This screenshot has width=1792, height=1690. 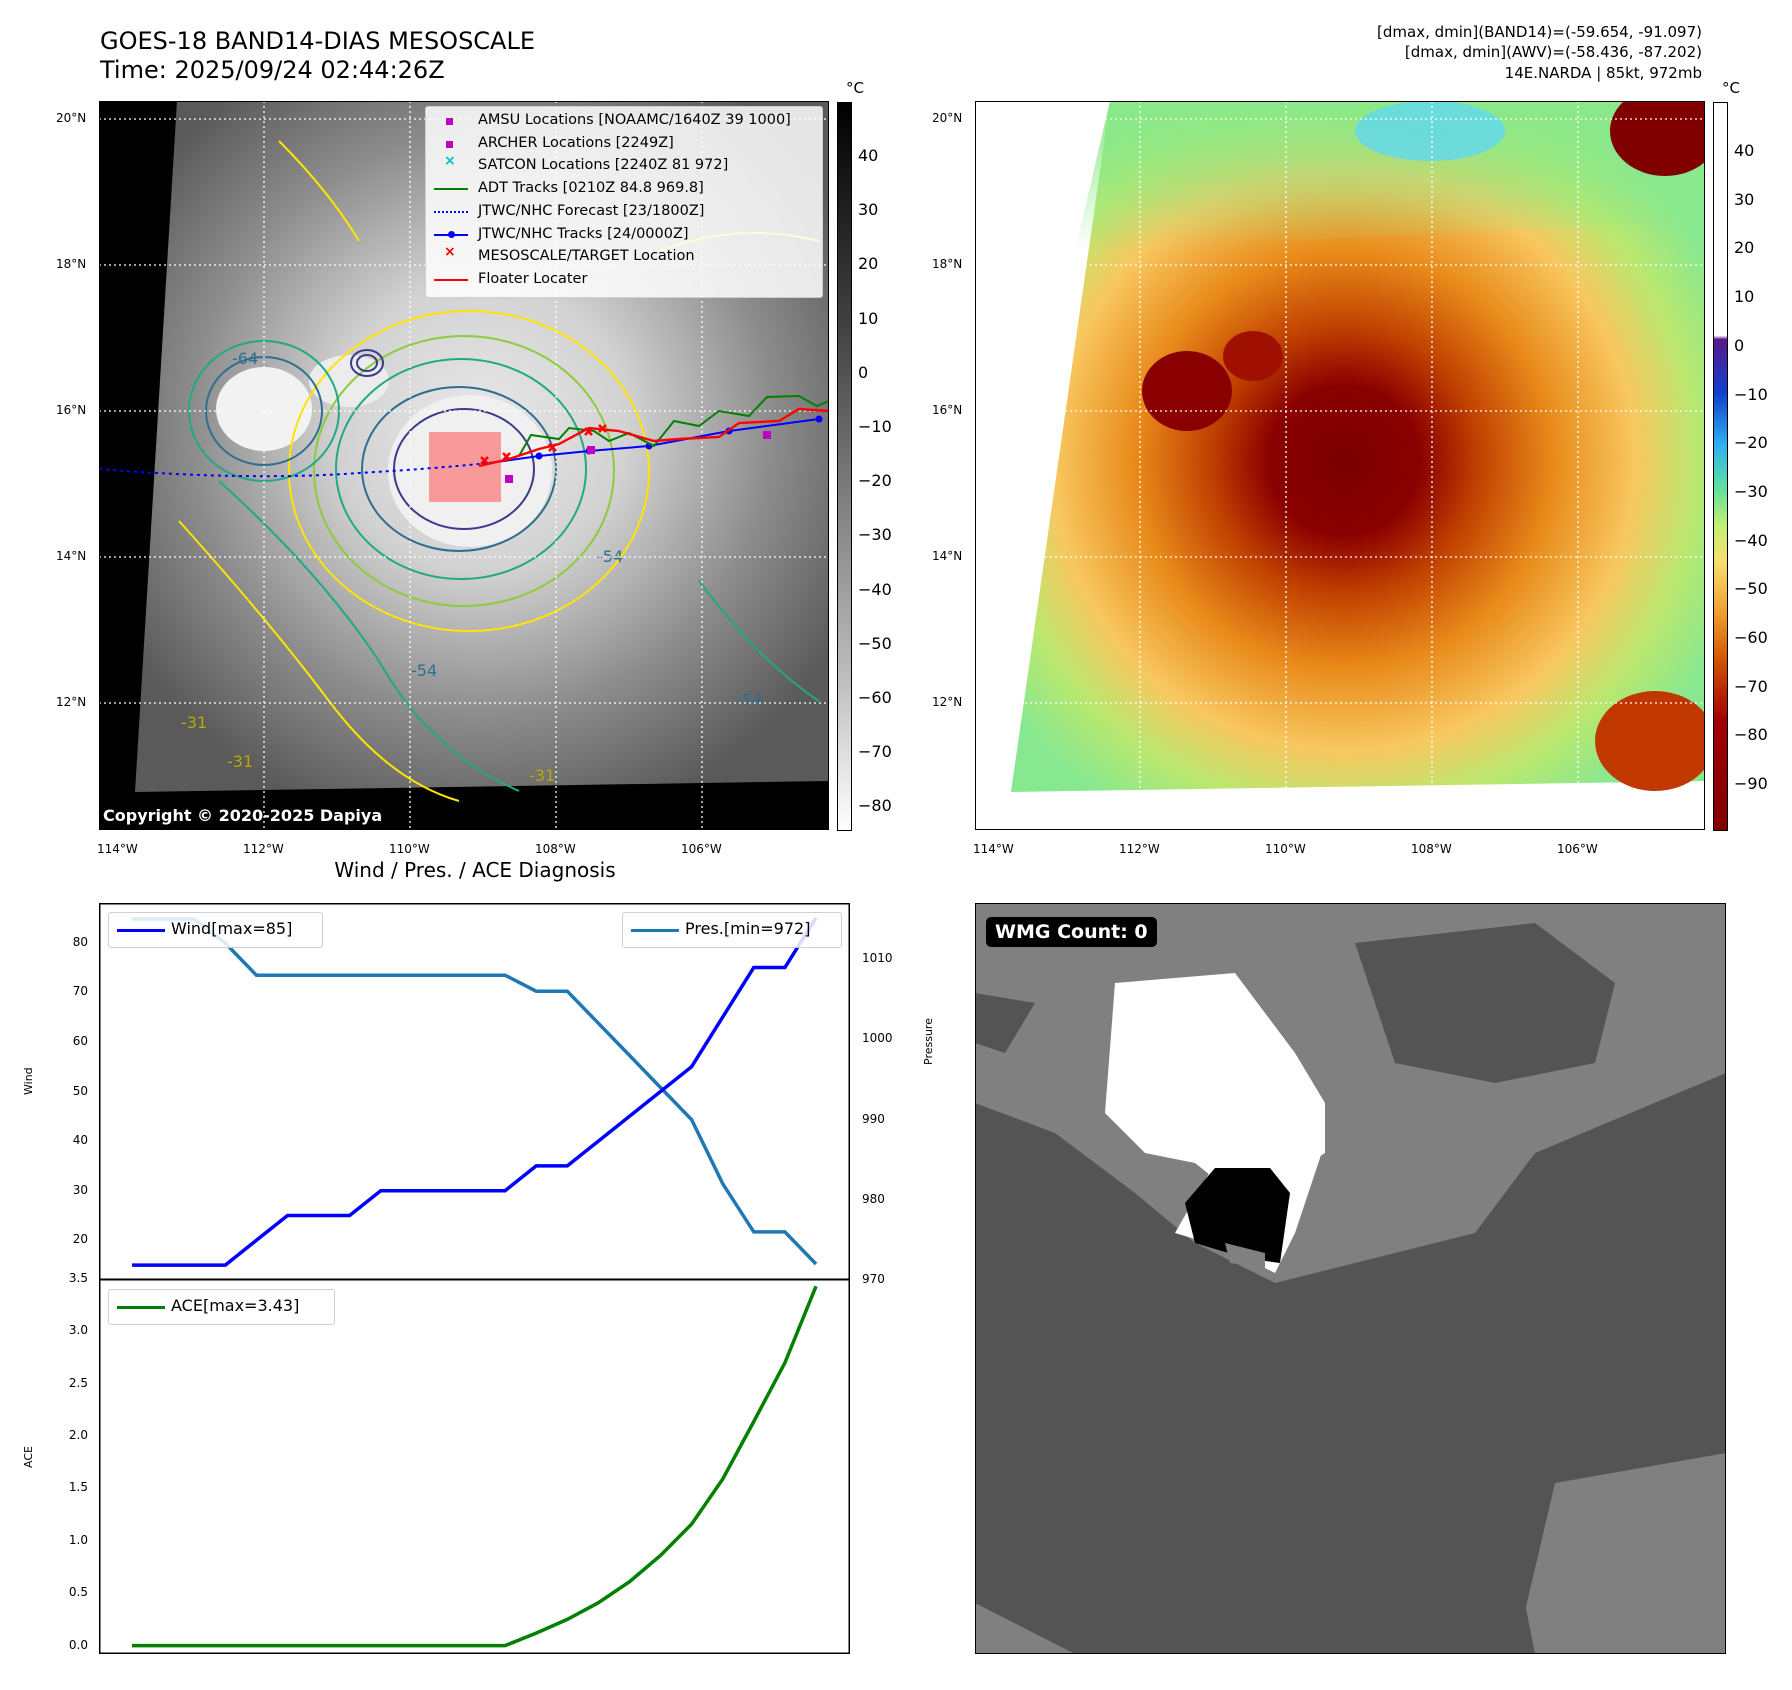 What do you see at coordinates (877, 958) in the screenshot?
I see `tick-label: 1010` at bounding box center [877, 958].